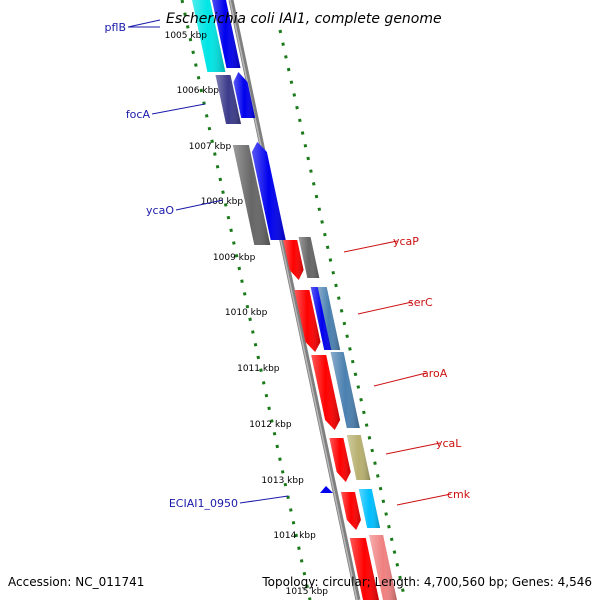  I want to click on gene-label-right: cmk, so click(459, 494).